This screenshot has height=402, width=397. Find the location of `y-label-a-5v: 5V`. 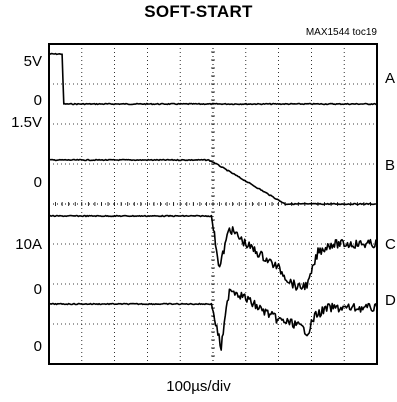

y-label-a-5v: 5V is located at coordinates (32, 61).